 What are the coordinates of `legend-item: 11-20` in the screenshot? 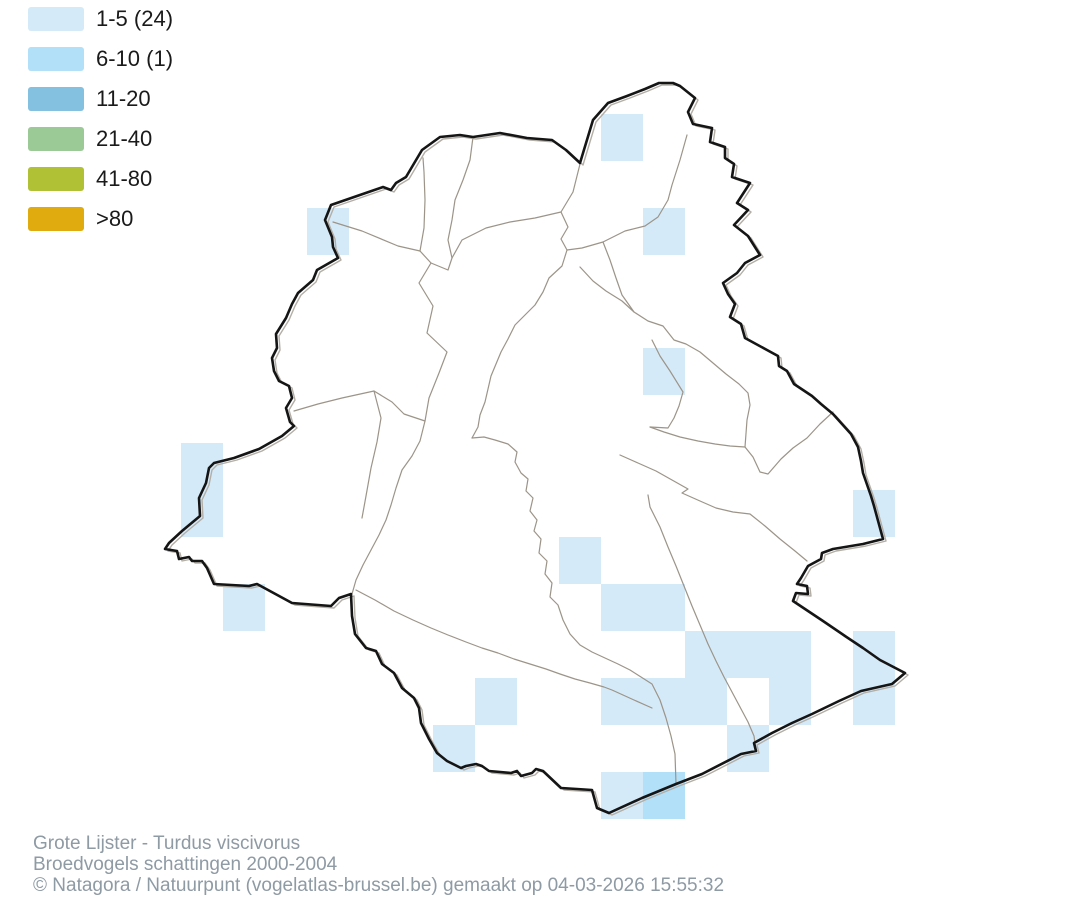 It's located at (100, 98).